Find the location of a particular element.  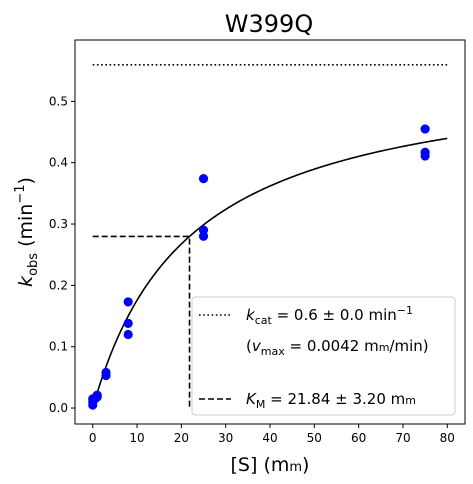

x-tick-label: 20 is located at coordinates (181, 438).